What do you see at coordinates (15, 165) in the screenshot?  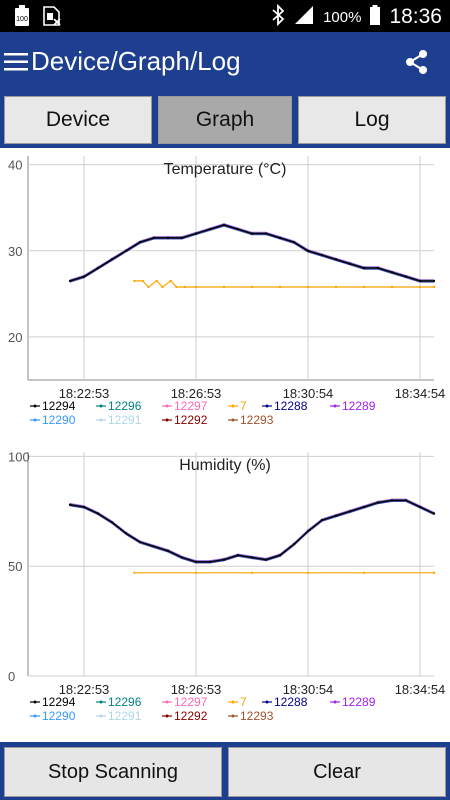 I see `chart-1-ytick-label: 40` at bounding box center [15, 165].